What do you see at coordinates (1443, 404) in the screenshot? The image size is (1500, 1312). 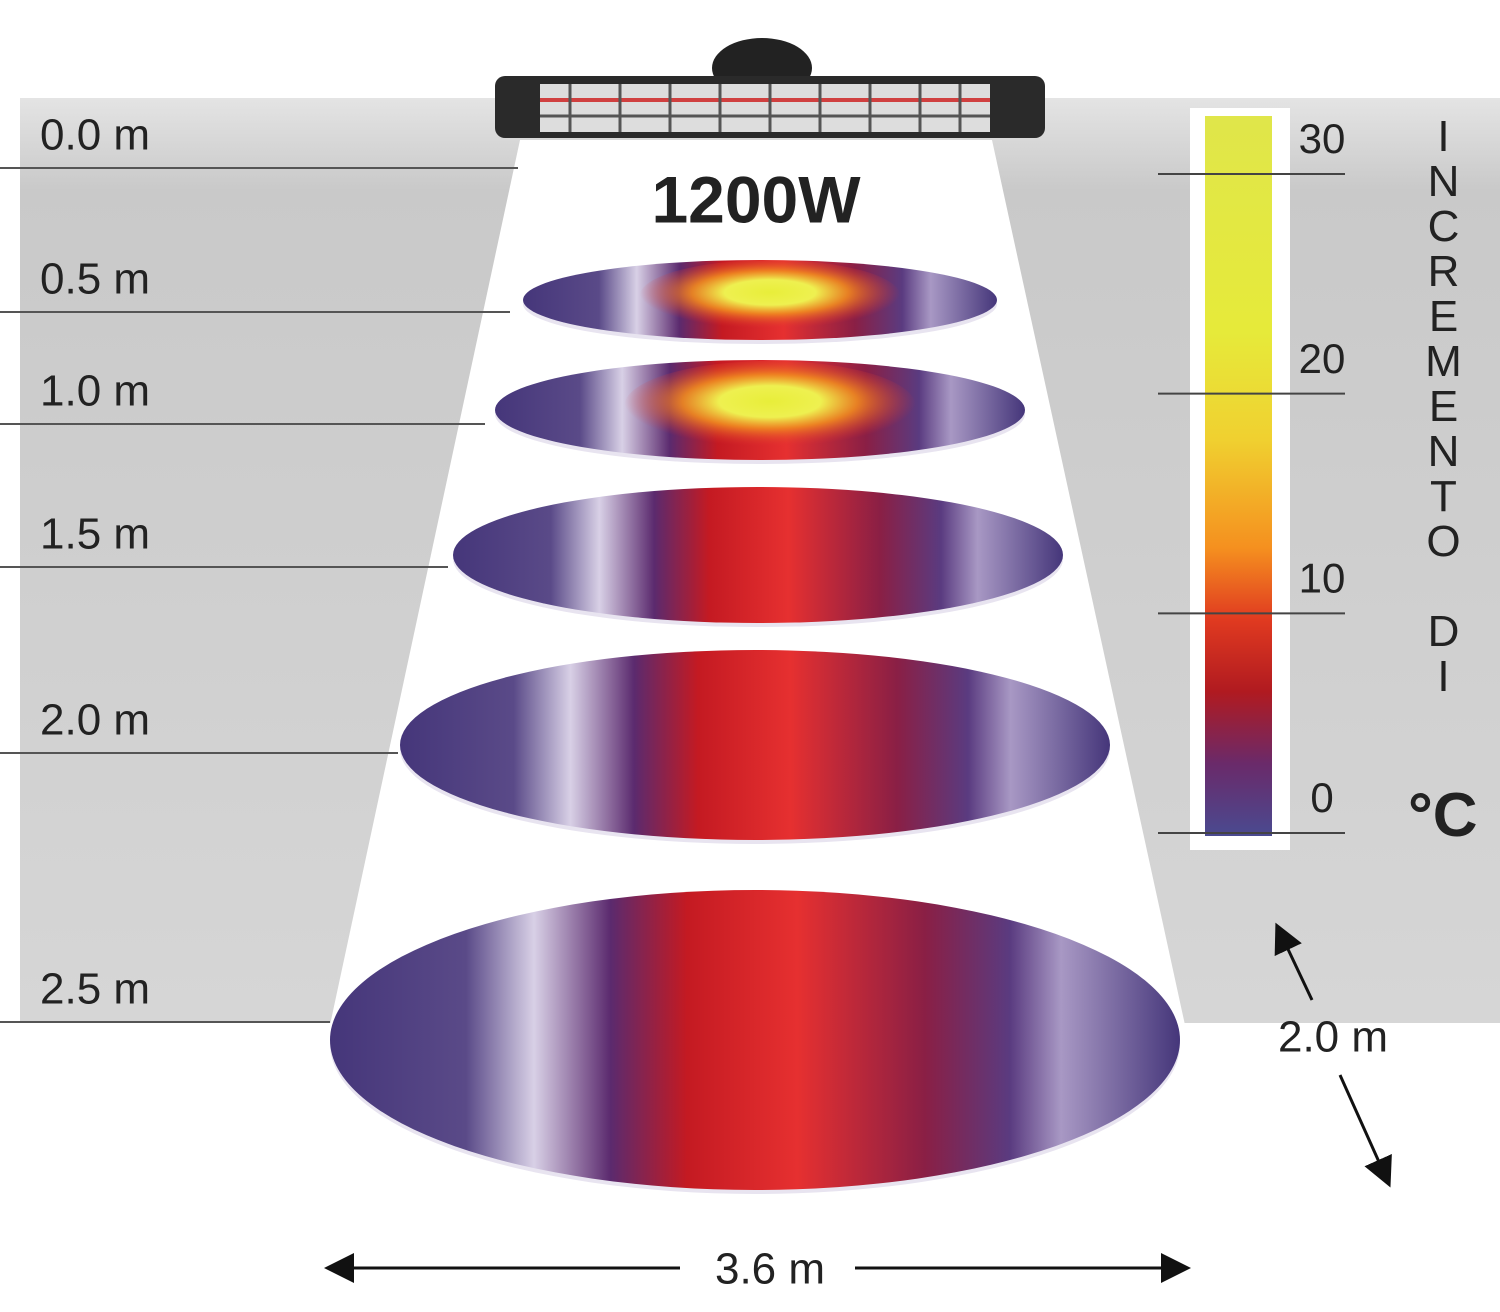 I see `scale-title: INCREMENTO DI` at bounding box center [1443, 404].